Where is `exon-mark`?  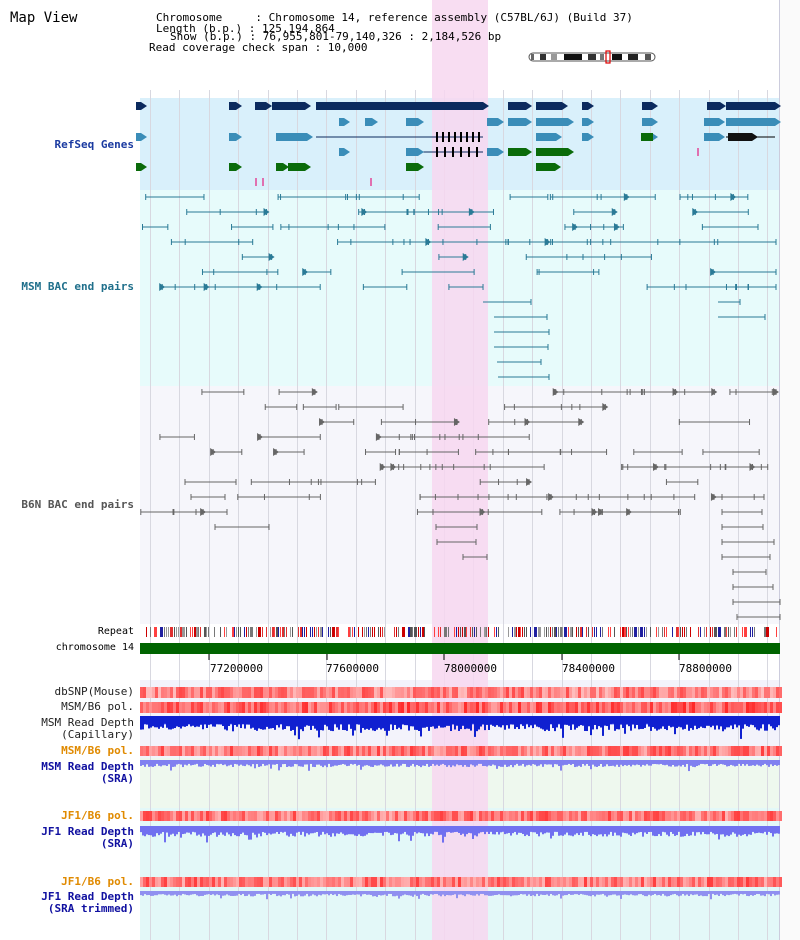 exon-mark is located at coordinates (473, 137).